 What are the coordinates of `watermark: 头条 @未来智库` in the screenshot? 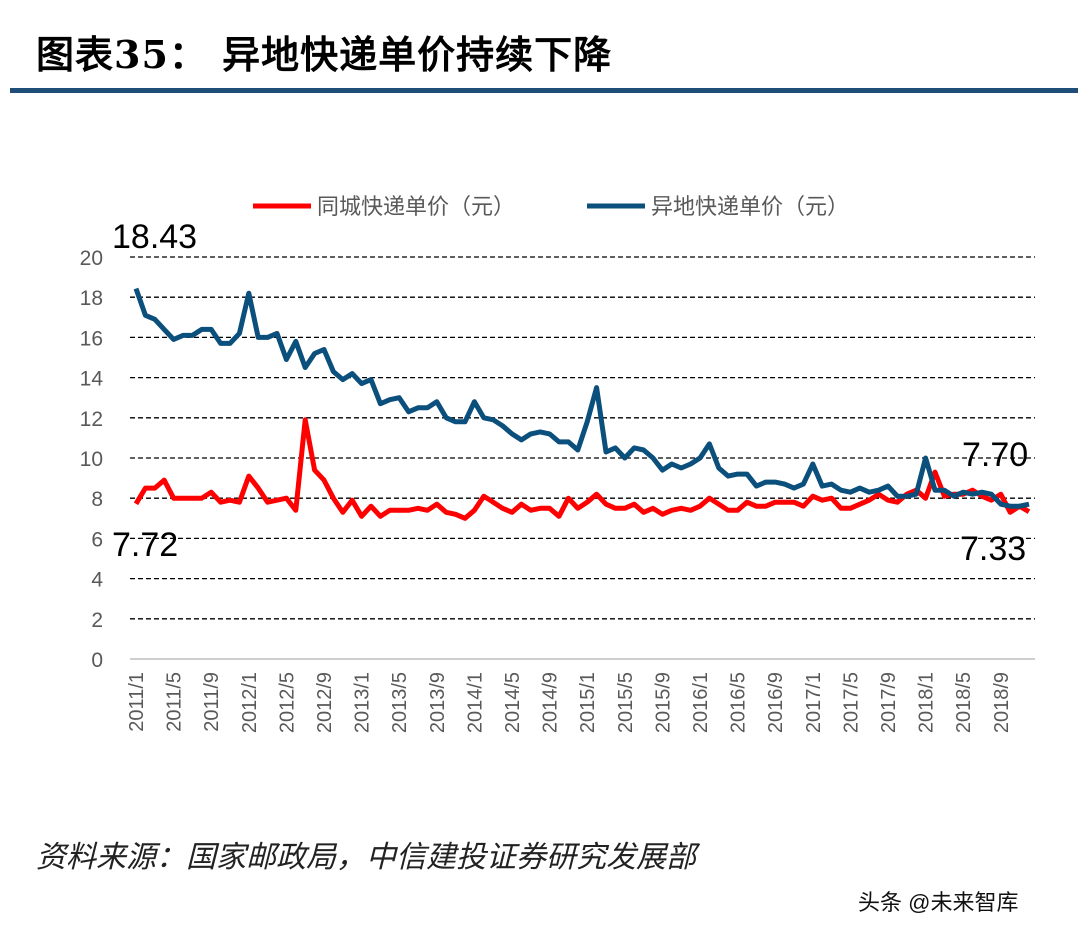 It's located at (938, 902).